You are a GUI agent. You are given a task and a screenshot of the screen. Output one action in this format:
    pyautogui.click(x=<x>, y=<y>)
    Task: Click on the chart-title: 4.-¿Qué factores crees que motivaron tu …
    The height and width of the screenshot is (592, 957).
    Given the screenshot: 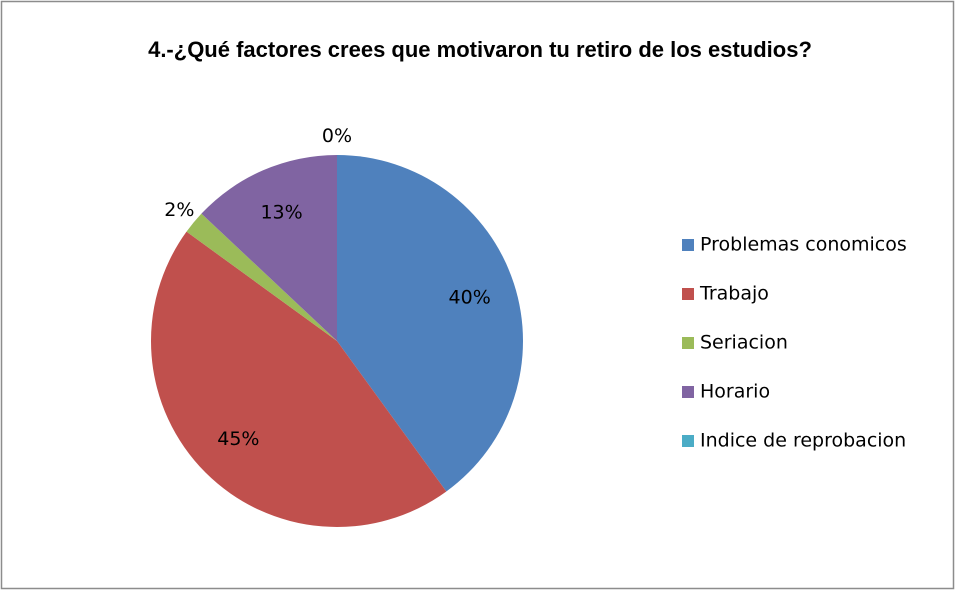 What is the action you would take?
    pyautogui.click(x=480, y=49)
    